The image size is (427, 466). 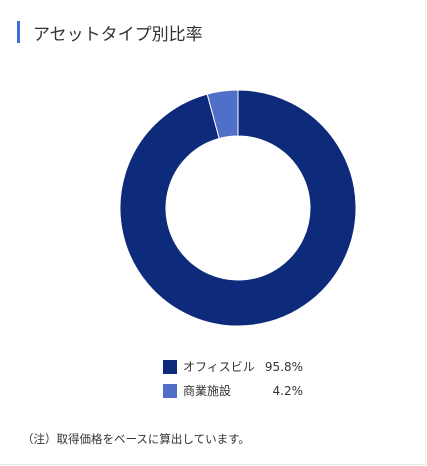 I want to click on footnote: （注）取得価格をベースに算出しています。, so click(x=136, y=439).